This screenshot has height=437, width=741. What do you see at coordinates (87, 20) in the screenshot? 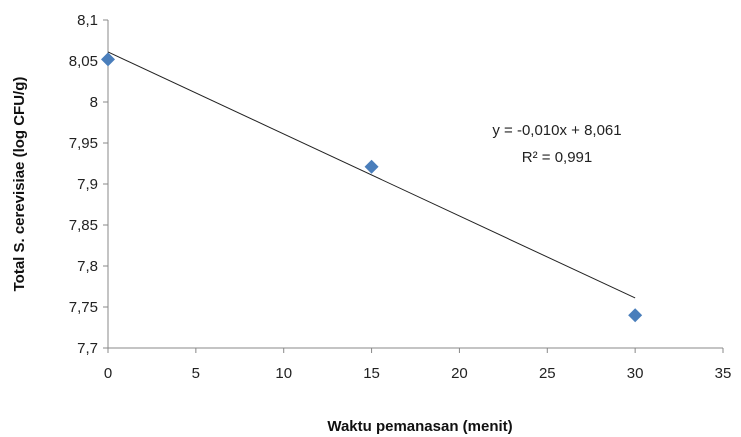
I see `y-tick-label: 8,1` at bounding box center [87, 20].